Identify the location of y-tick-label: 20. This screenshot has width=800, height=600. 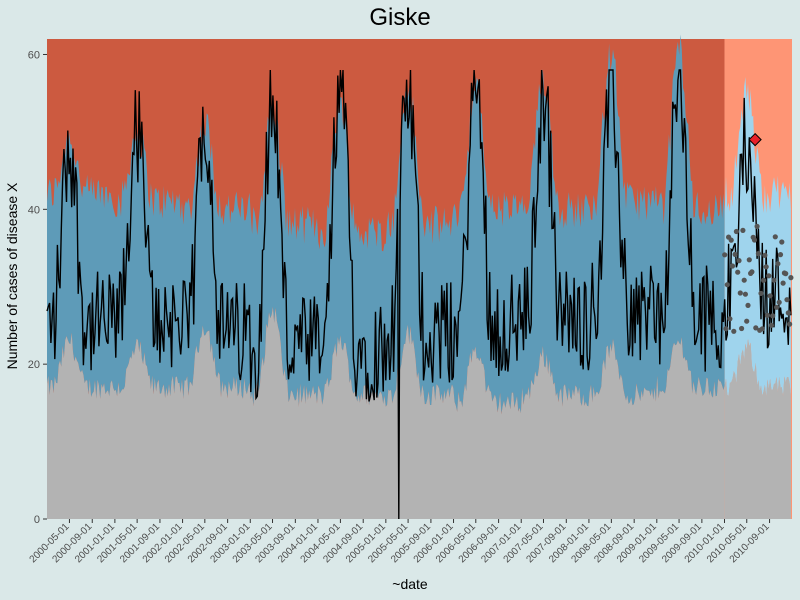
(34, 365).